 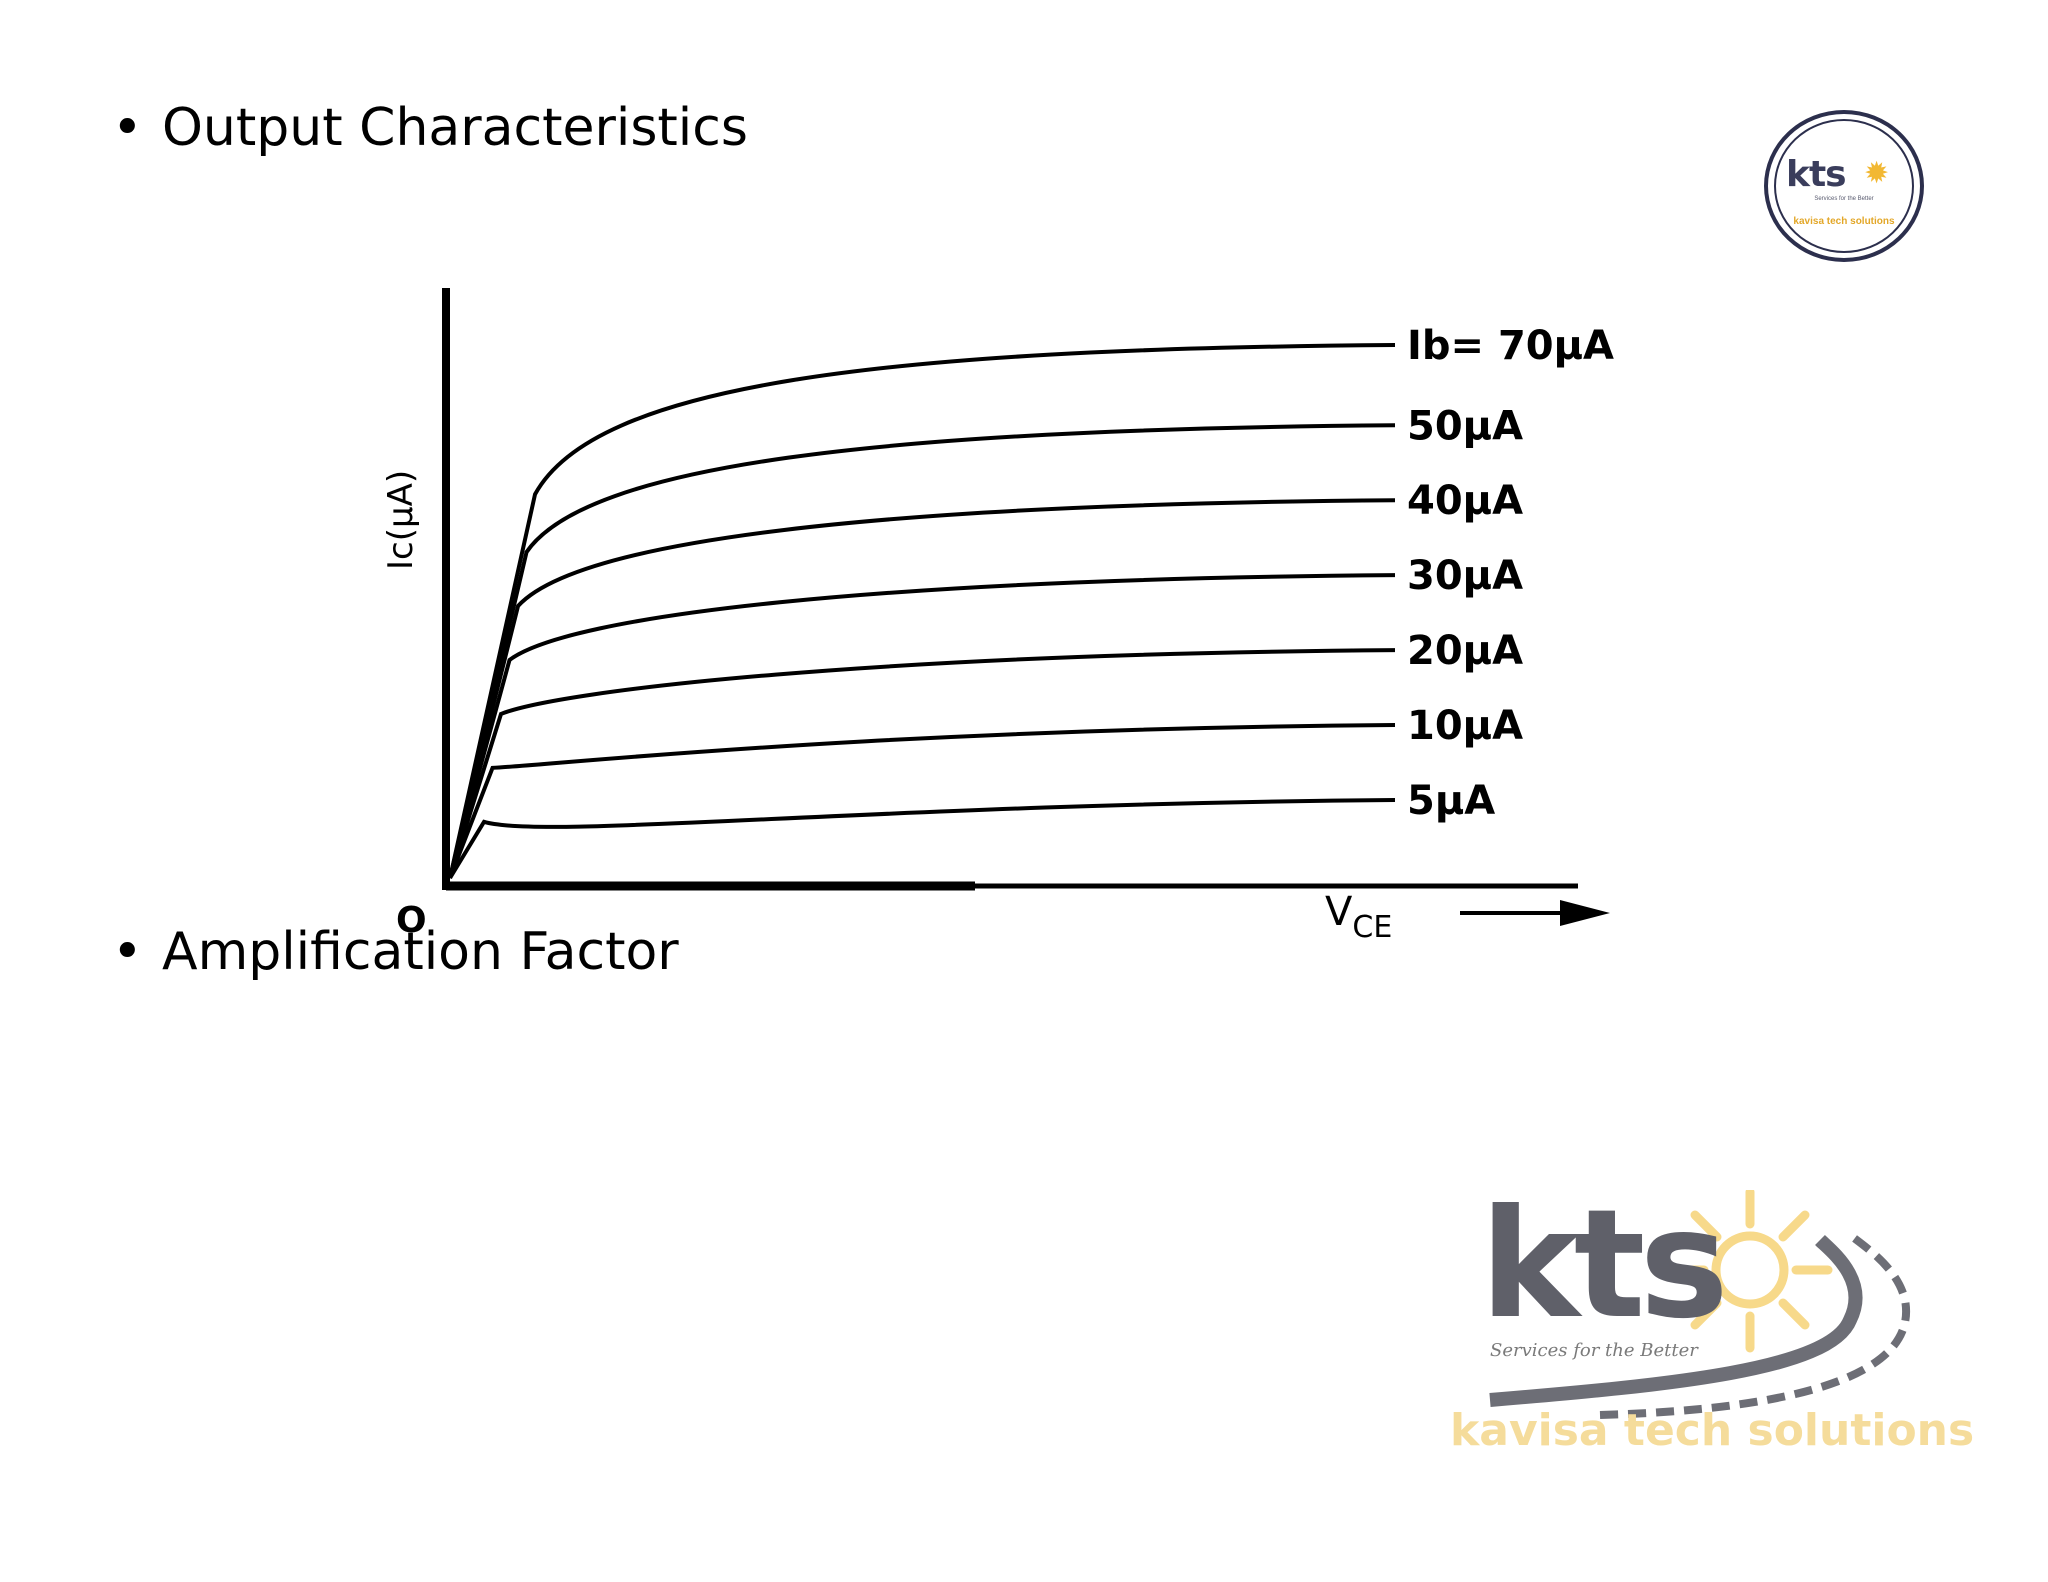 What do you see at coordinates (411, 920) in the screenshot?
I see `origin-label: O` at bounding box center [411, 920].